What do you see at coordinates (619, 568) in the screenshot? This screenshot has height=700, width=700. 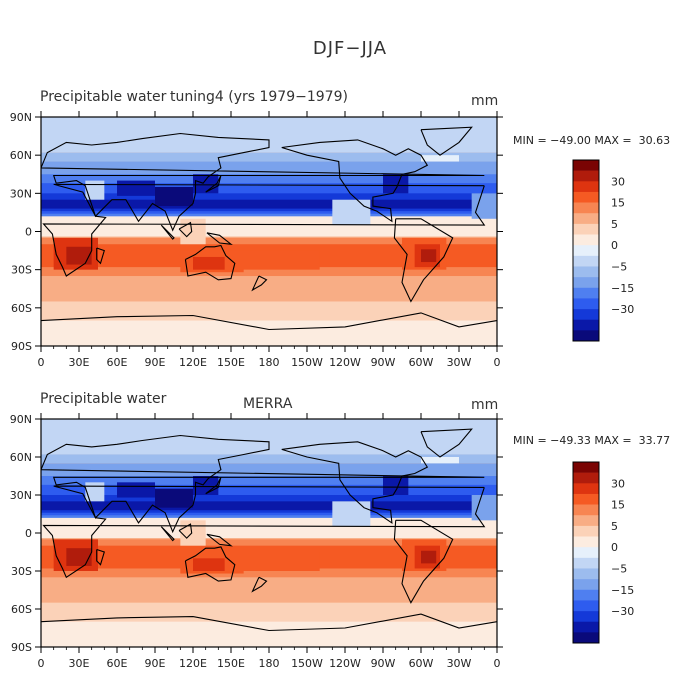 I see `colorbar-label: −5` at bounding box center [619, 568].